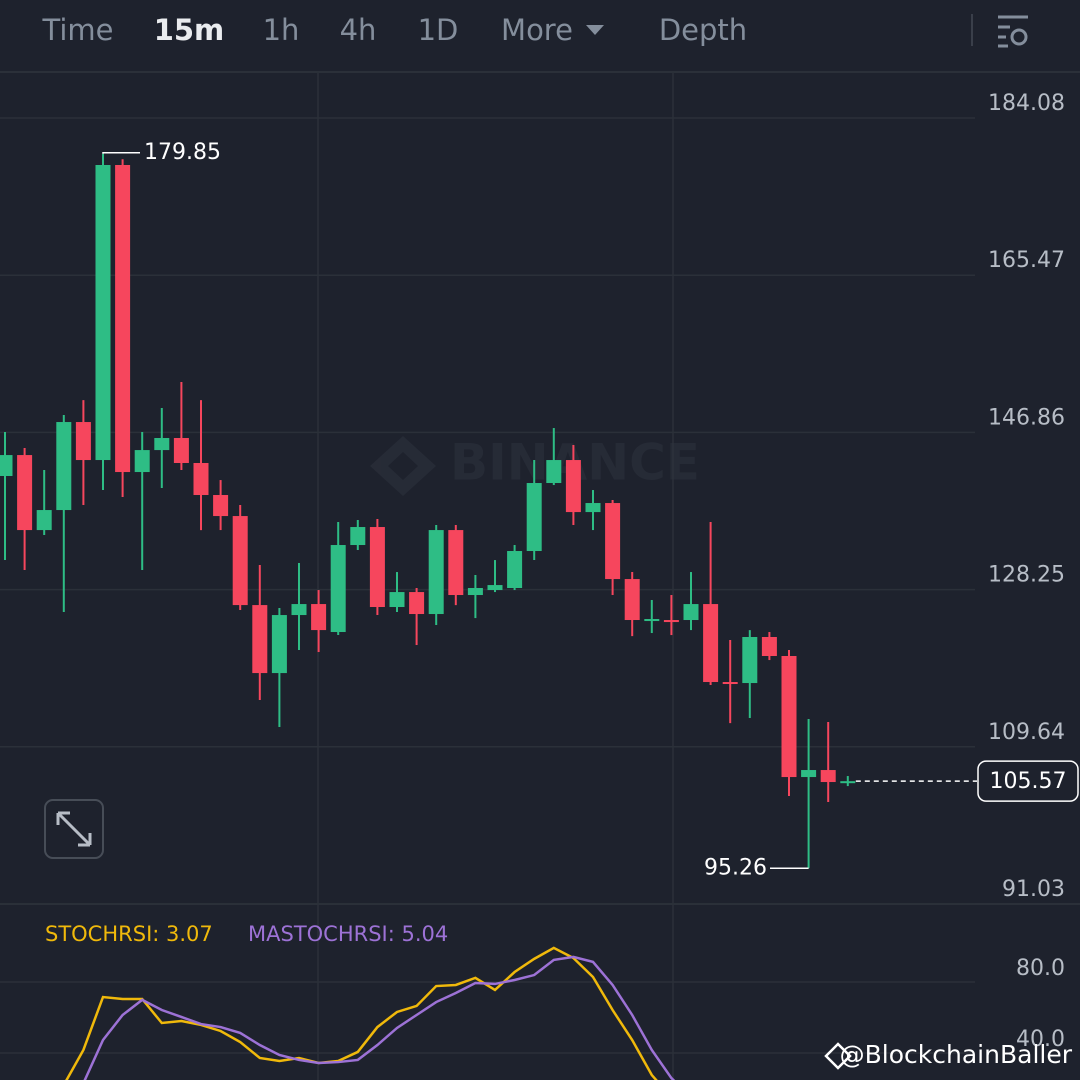 The width and height of the screenshot is (1080, 1080). What do you see at coordinates (74, 829) in the screenshot?
I see `expand-button` at bounding box center [74, 829].